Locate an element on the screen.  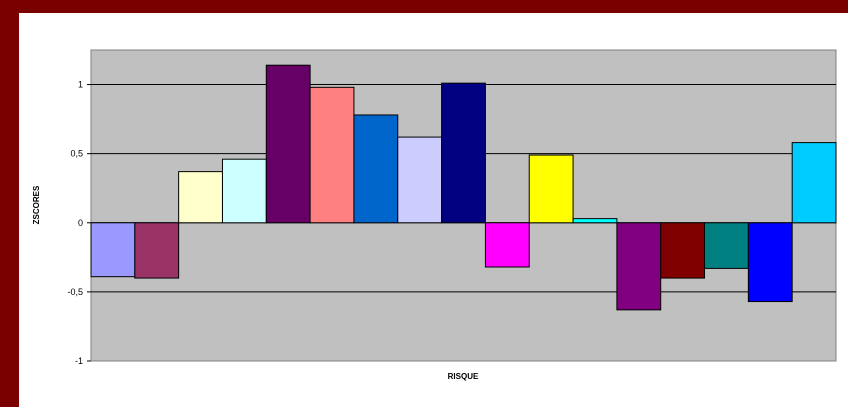
y-tick-label: 0 is located at coordinates (80, 223).